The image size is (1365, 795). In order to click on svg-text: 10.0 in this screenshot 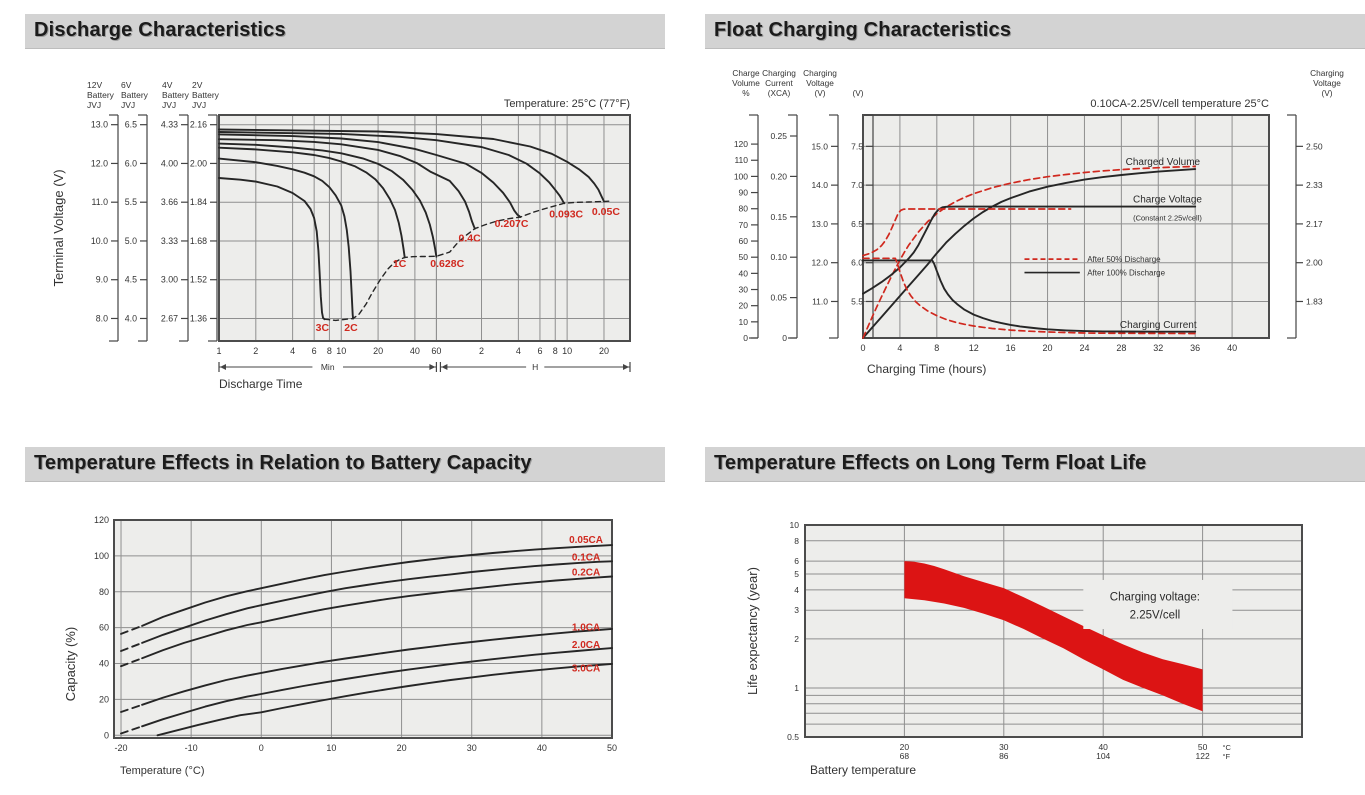, I will do `click(99, 241)`.